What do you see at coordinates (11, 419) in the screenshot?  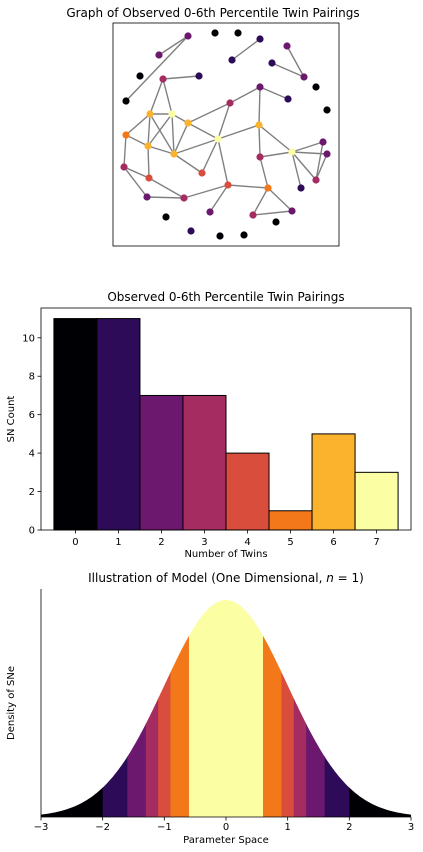 I see `bar-y-label: SN Count` at bounding box center [11, 419].